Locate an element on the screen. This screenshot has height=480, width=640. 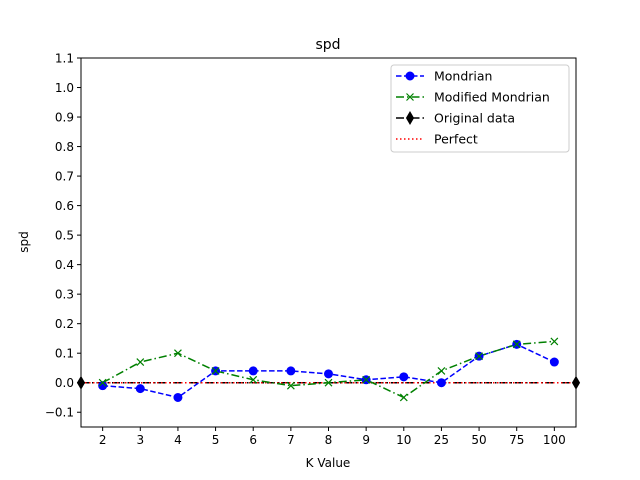
legend-box is located at coordinates (480, 108).